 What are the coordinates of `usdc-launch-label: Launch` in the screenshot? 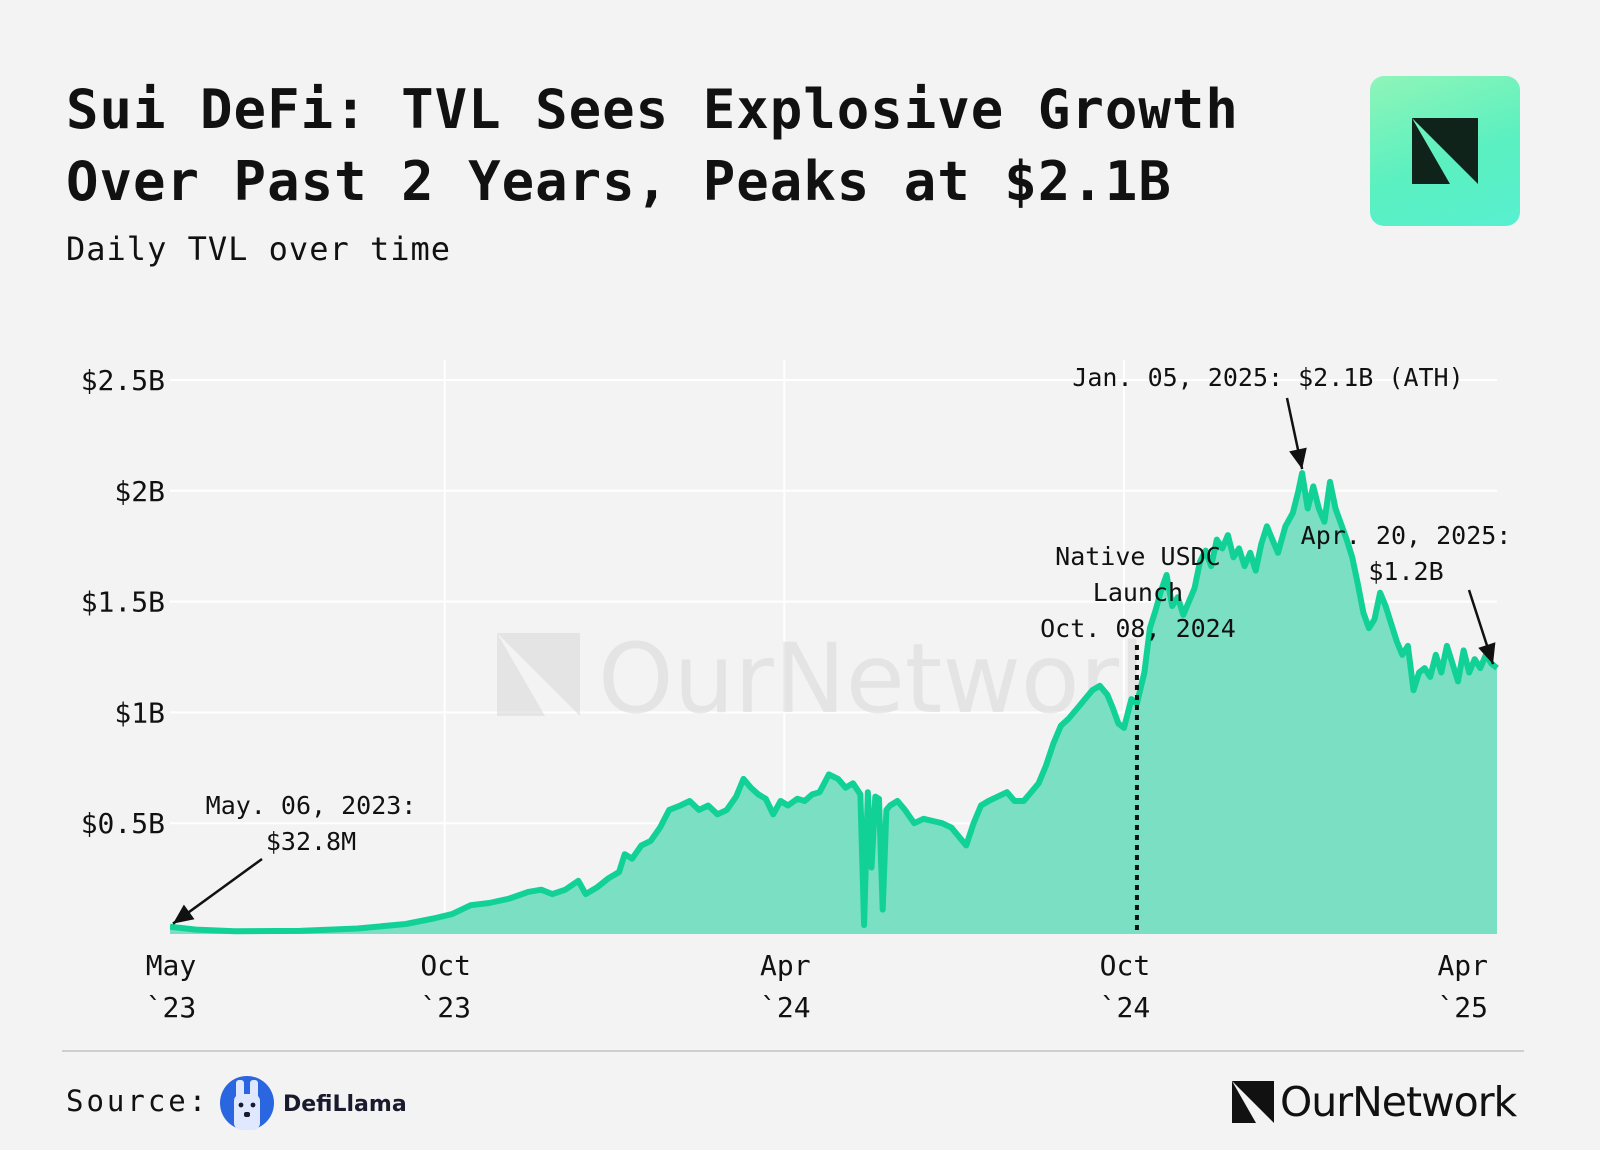 It's located at (1138, 592).